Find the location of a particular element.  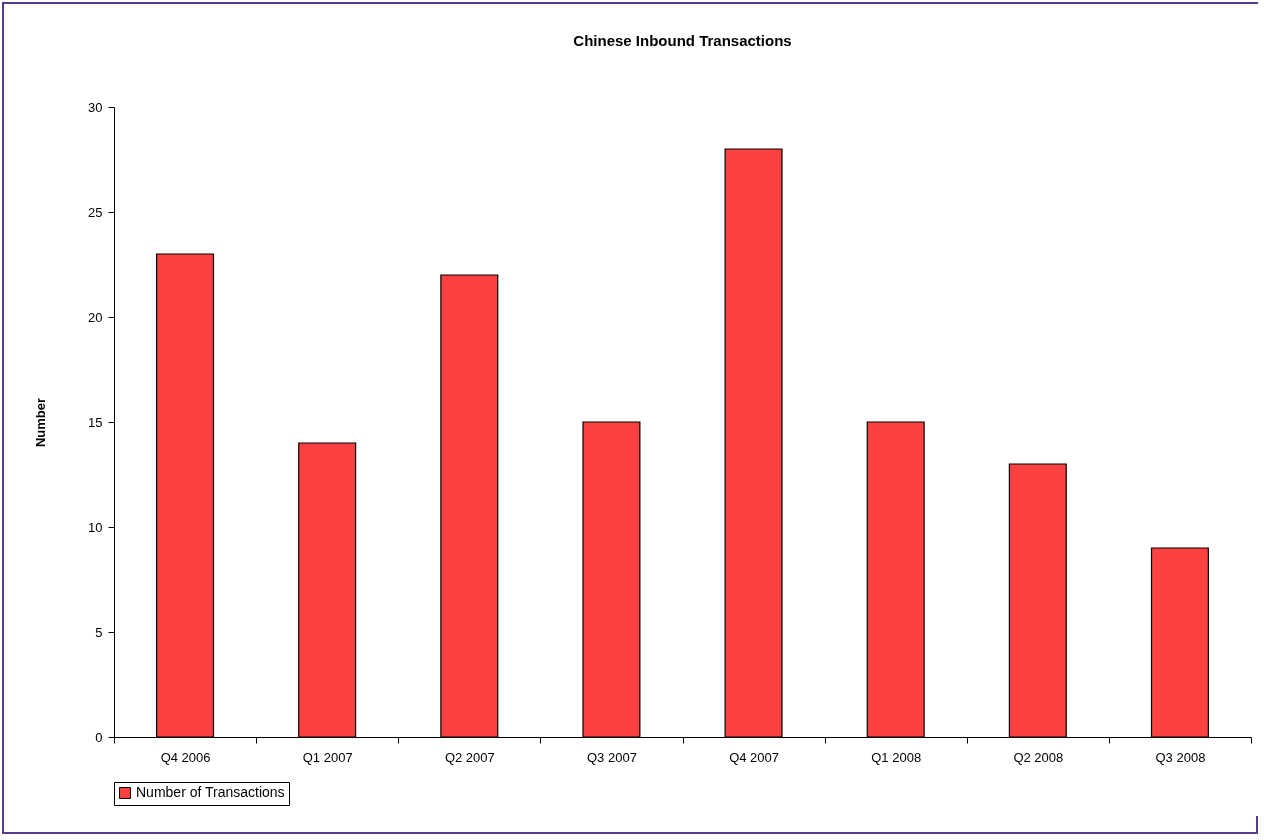

x-tick-label: Q3 2008 is located at coordinates (1180, 757).